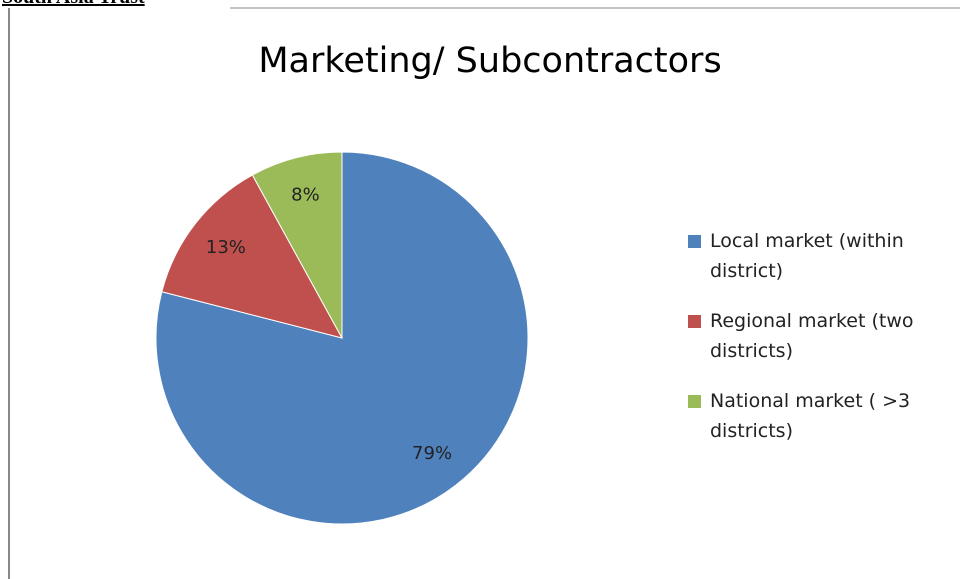  Describe the element at coordinates (73, 4) in the screenshot. I see `header-title: South Asia Trust` at that location.